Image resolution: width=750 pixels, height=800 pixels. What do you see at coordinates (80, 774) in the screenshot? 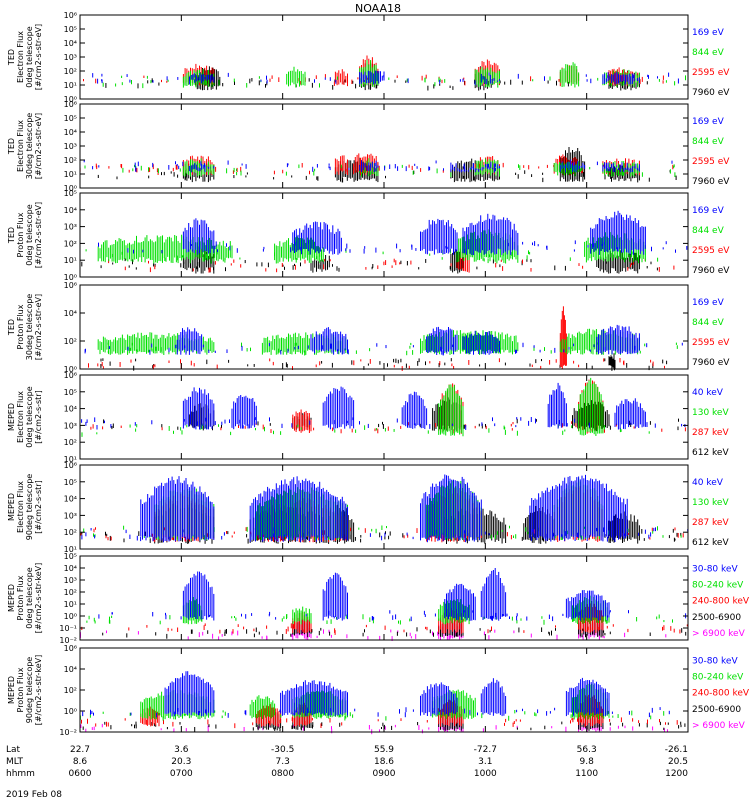
I see `ephemeris-value: 0600` at bounding box center [80, 774].